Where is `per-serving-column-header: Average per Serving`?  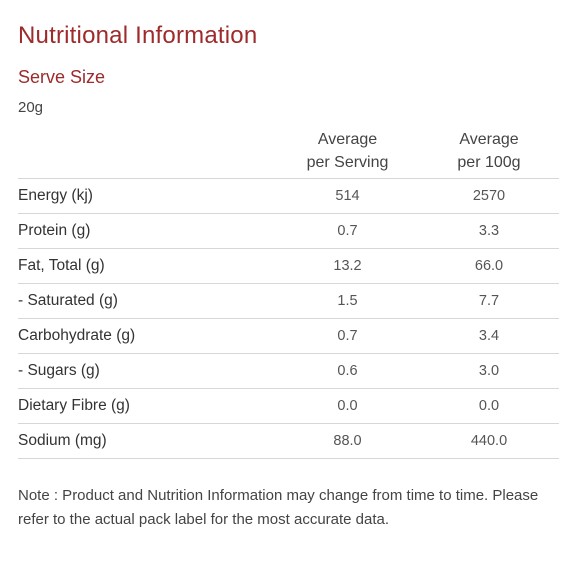
per-serving-column-header: Average per Serving is located at coordinates (347, 151).